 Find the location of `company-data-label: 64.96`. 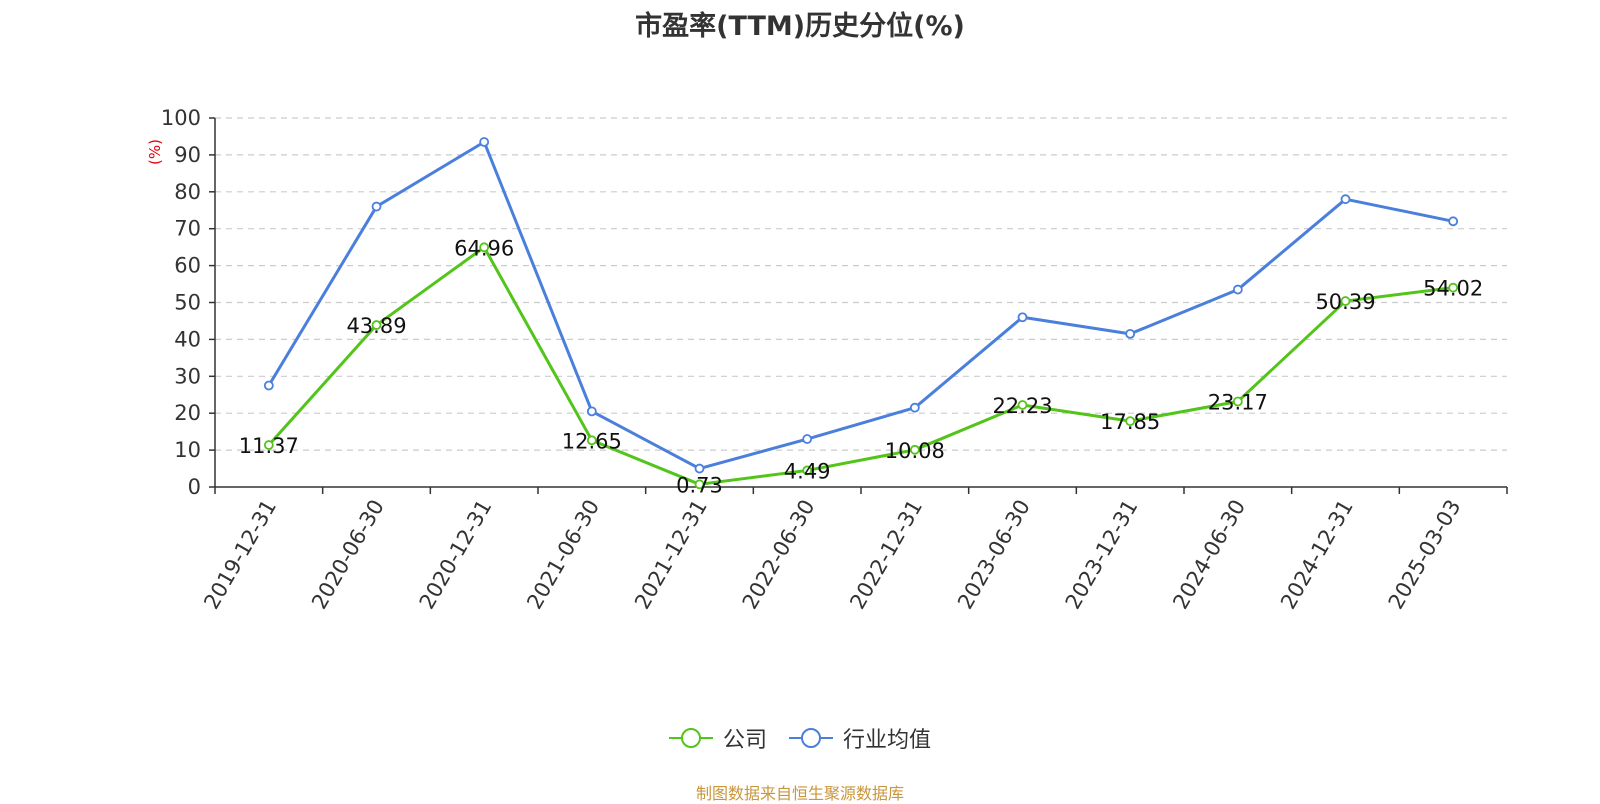

company-data-label: 64.96 is located at coordinates (484, 248).